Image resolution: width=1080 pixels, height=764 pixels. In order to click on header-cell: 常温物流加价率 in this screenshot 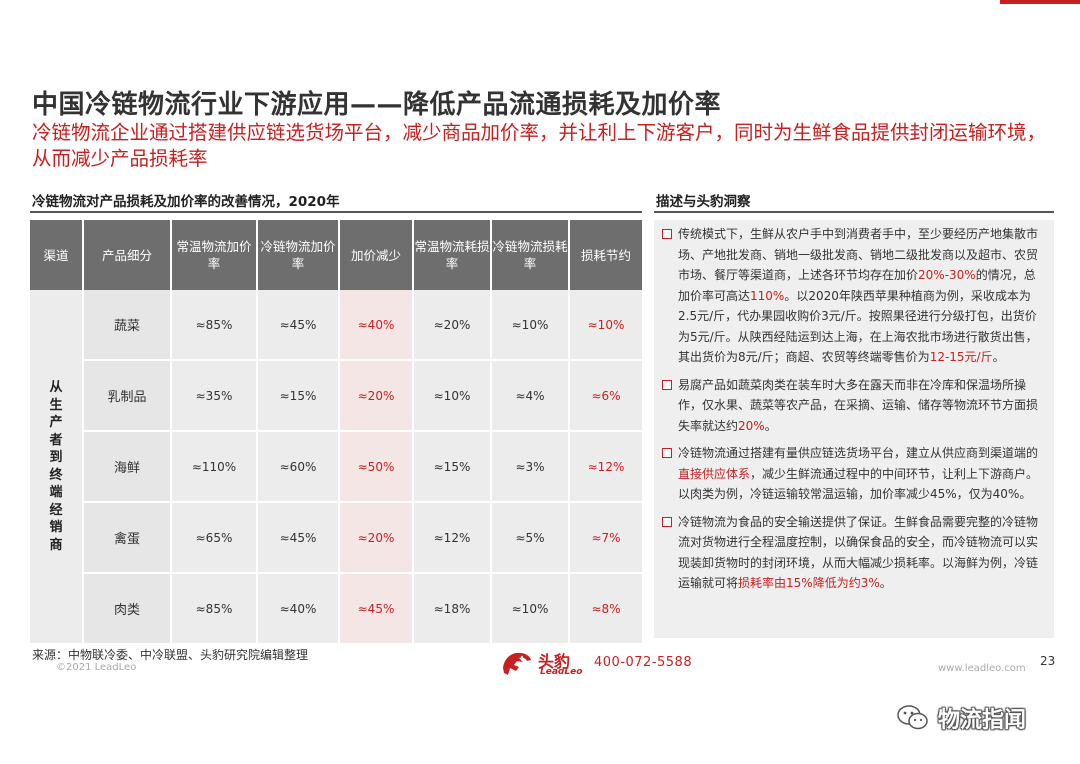, I will do `click(215, 255)`.